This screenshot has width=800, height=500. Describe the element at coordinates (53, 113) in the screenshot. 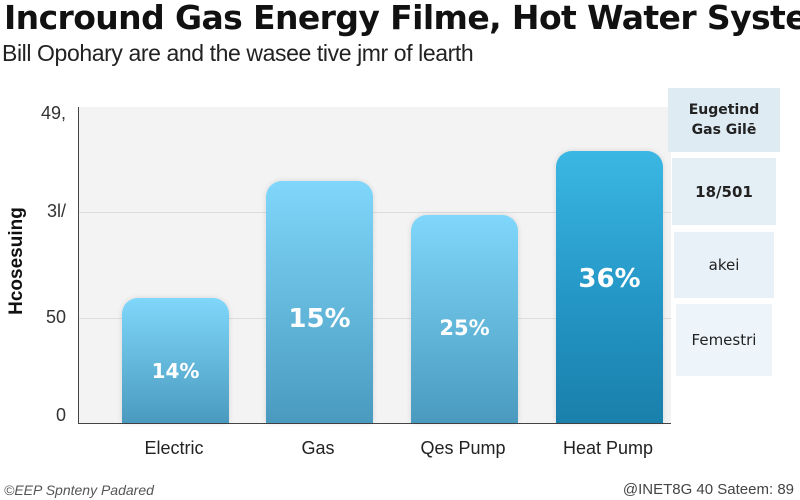

I see `y-tick-top: 49,` at that location.